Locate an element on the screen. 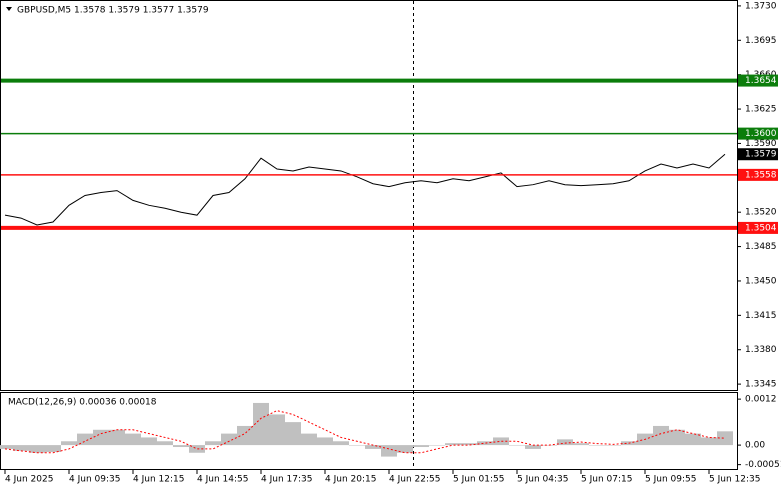  current-price-label: 1.3579 is located at coordinates (761, 155).